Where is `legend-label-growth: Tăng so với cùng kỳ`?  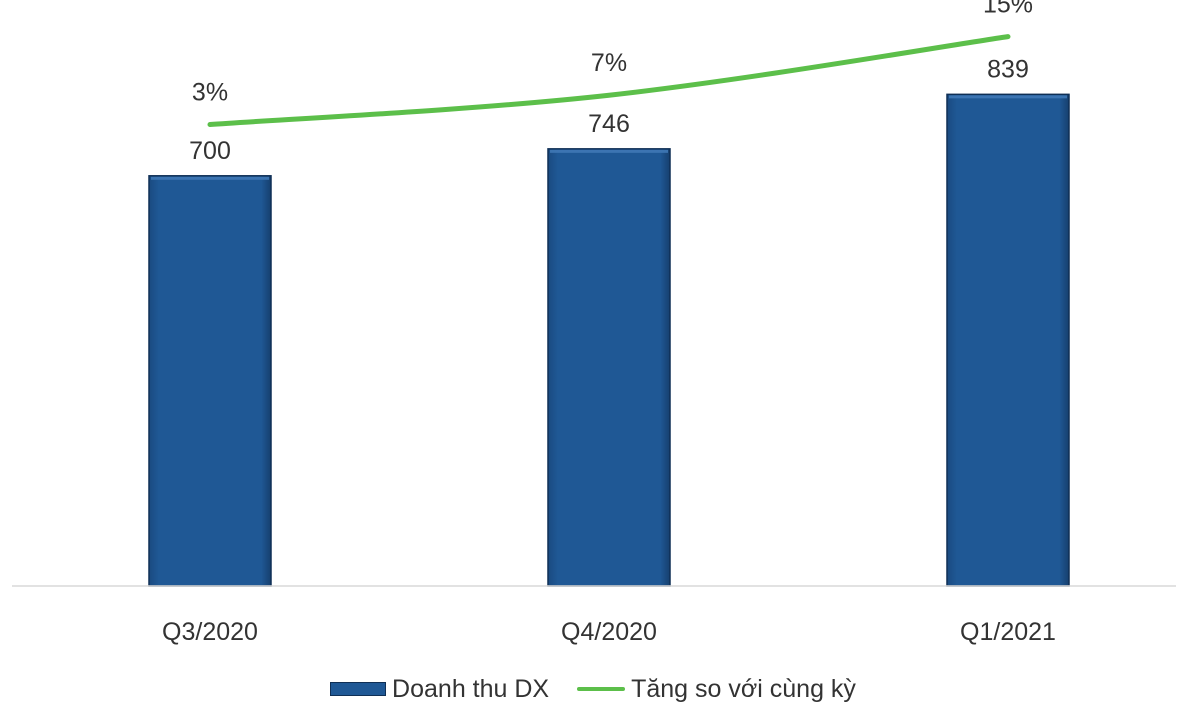
legend-label-growth: Tăng so với cùng kỳ is located at coordinates (743, 688).